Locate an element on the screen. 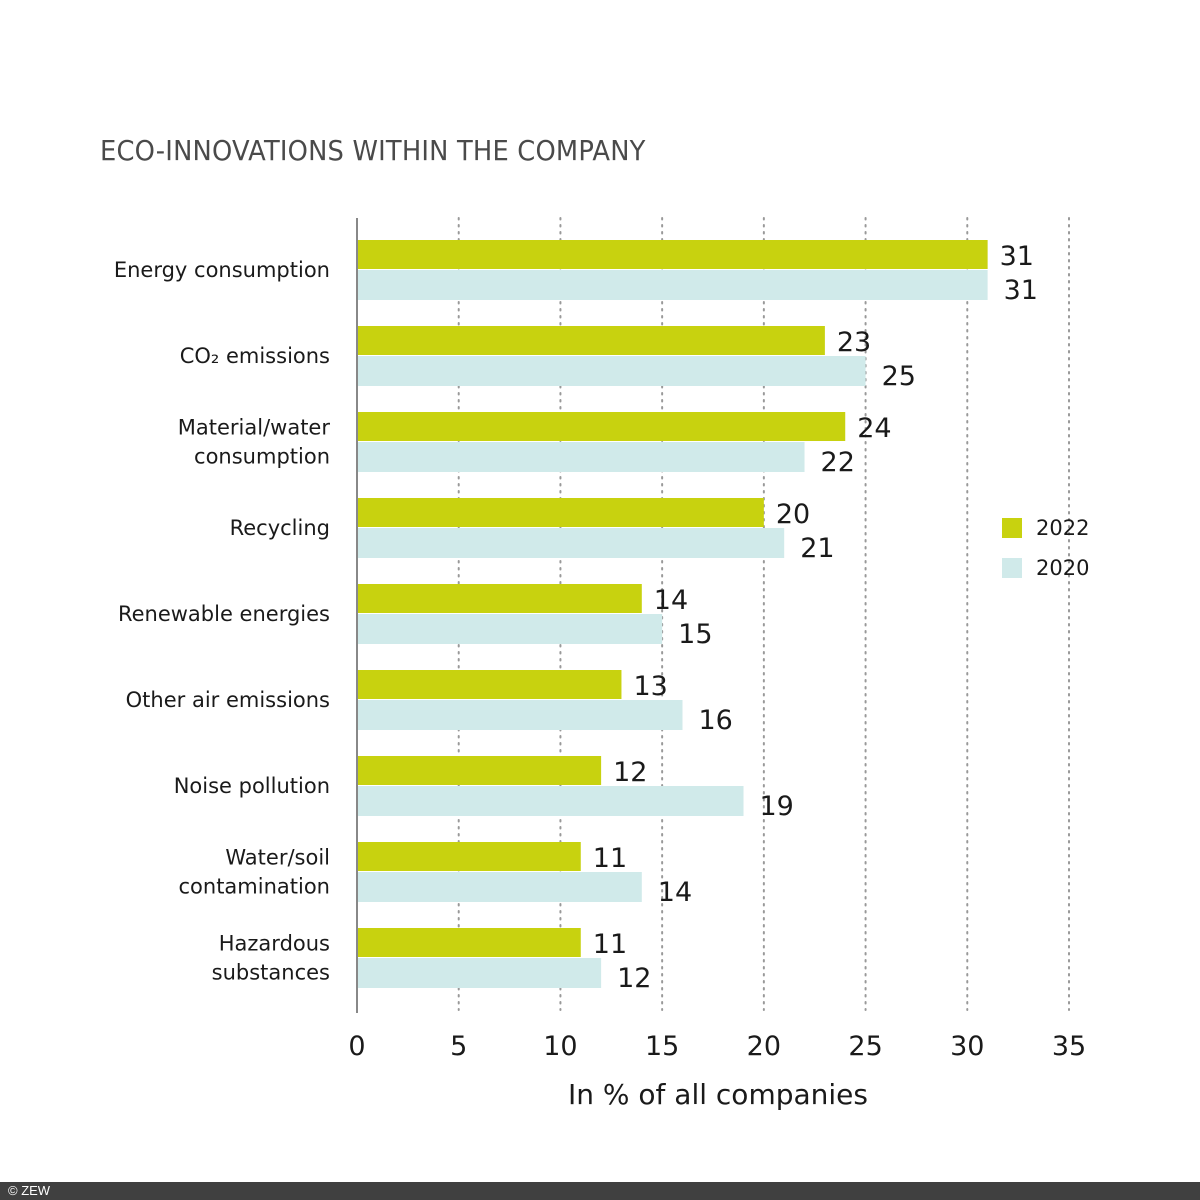 This screenshot has height=1200, width=1200. legend-swatch-2020 is located at coordinates (1012, 568).